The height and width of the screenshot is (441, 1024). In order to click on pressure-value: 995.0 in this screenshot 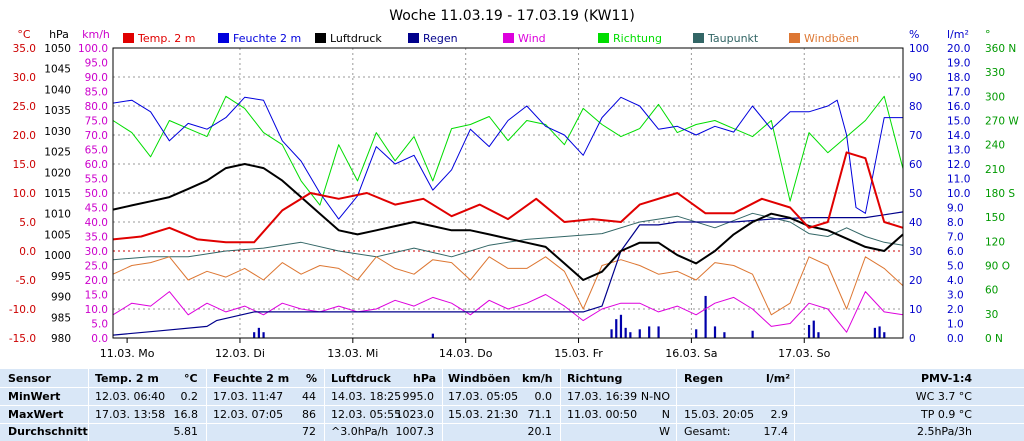, I will do `click(418, 396)`.